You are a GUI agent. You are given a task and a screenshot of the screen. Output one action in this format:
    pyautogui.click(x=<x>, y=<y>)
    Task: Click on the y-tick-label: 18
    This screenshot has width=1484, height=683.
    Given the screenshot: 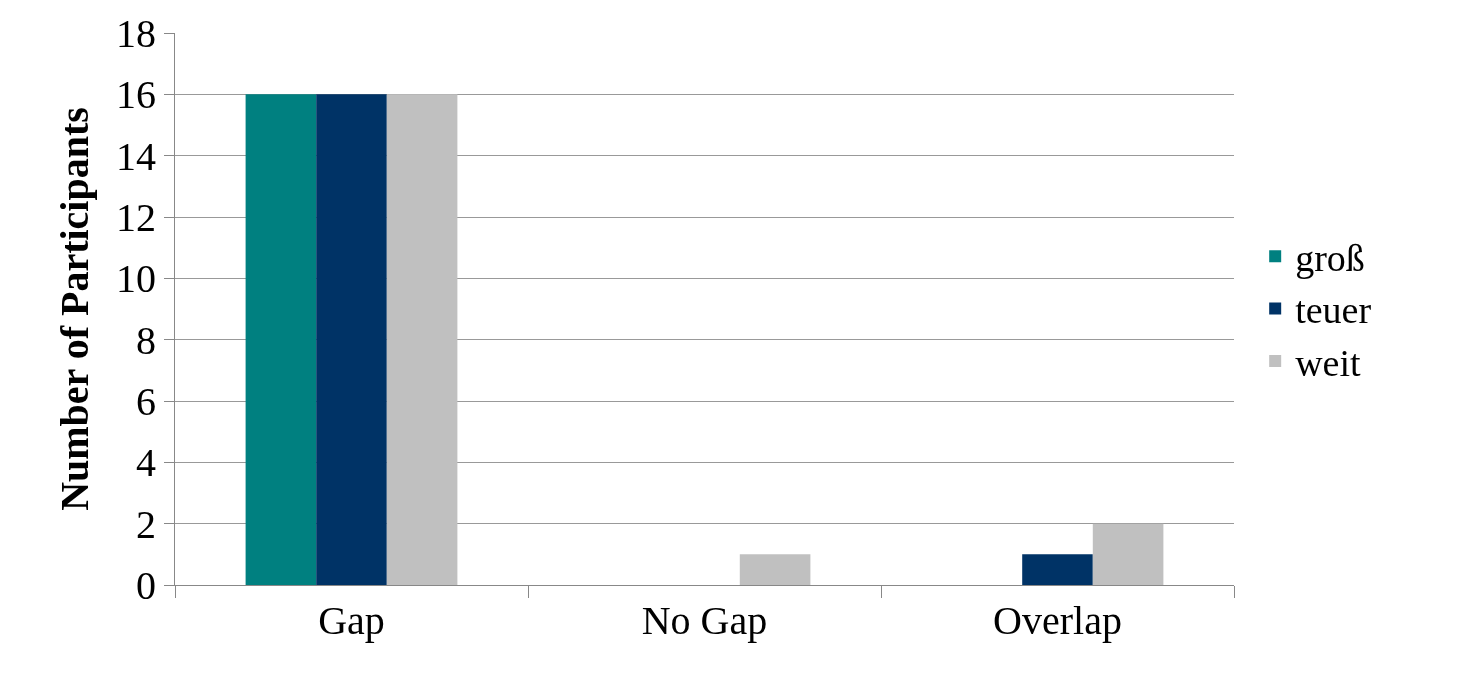 What is the action you would take?
    pyautogui.click(x=136, y=33)
    